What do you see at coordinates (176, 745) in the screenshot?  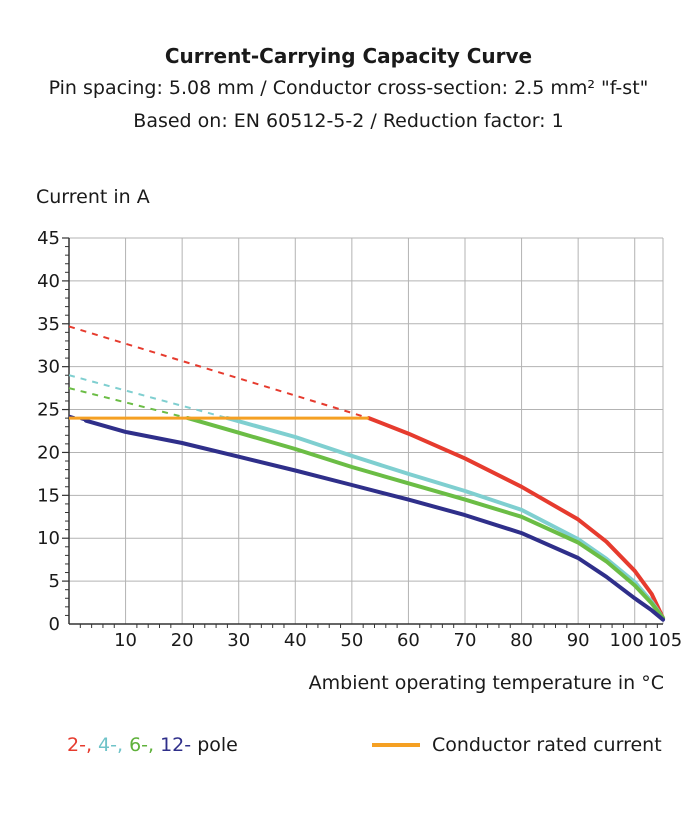 I see `legend-pole-12: 12-` at bounding box center [176, 745].